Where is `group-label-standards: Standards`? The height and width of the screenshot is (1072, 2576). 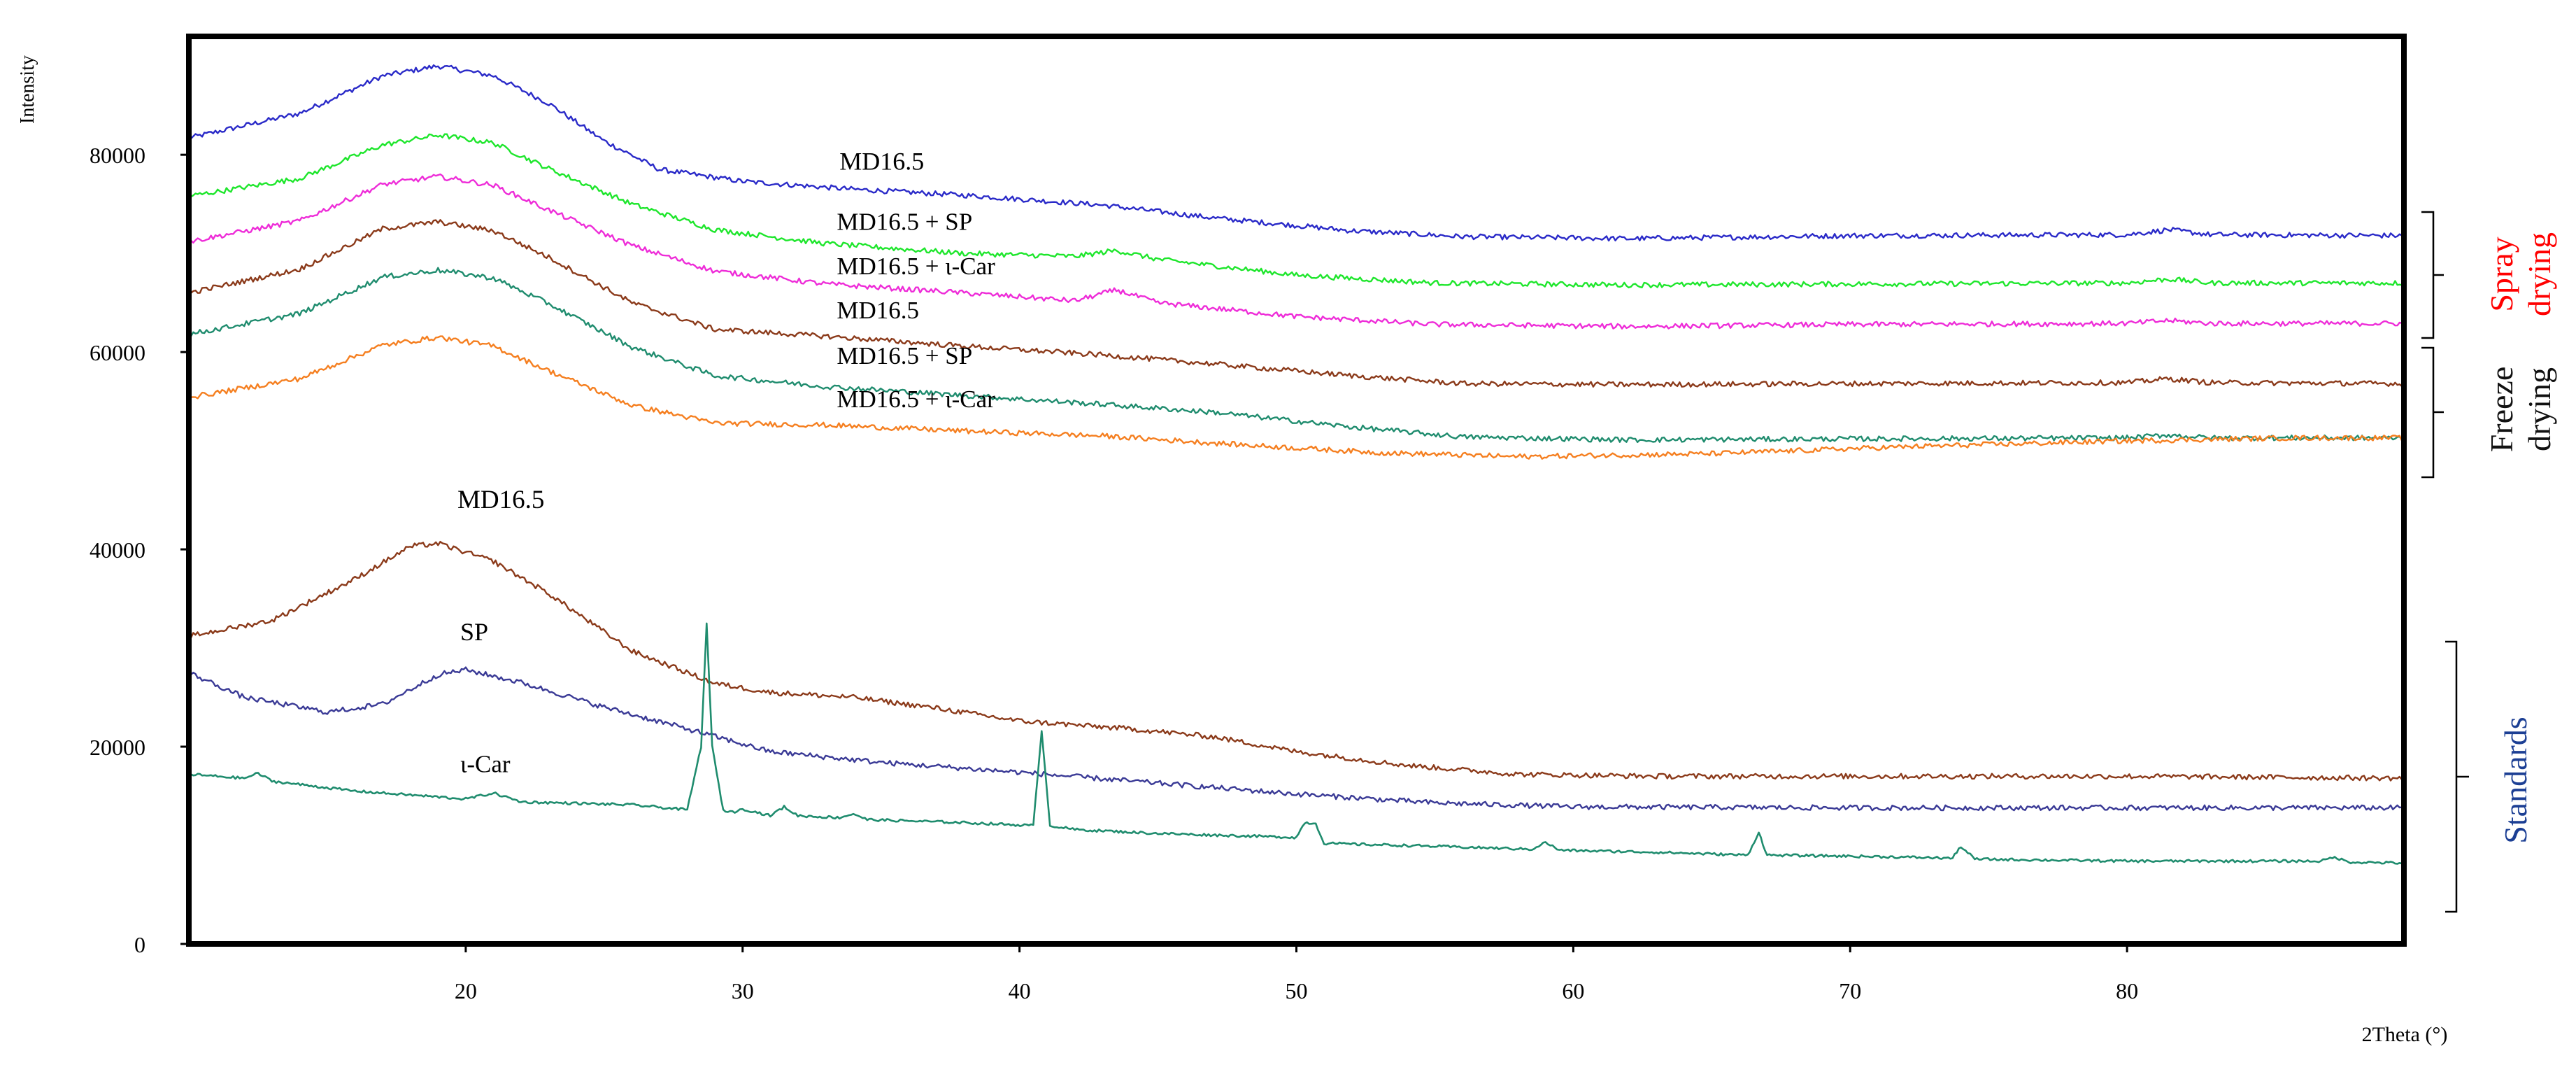
group-label-standards: Standards is located at coordinates (2515, 780).